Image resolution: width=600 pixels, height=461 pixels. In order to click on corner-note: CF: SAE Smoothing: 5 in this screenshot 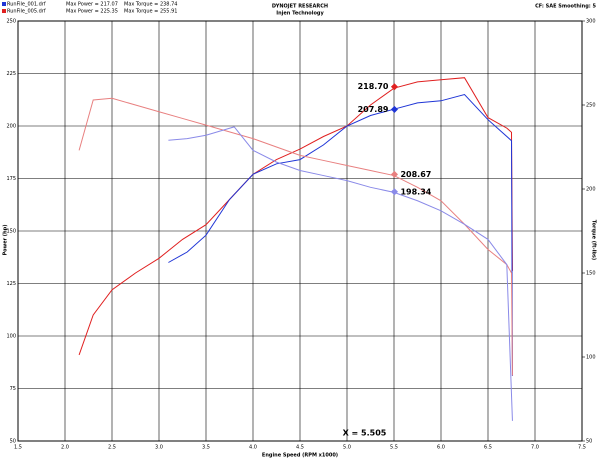, I will do `click(565, 7)`.